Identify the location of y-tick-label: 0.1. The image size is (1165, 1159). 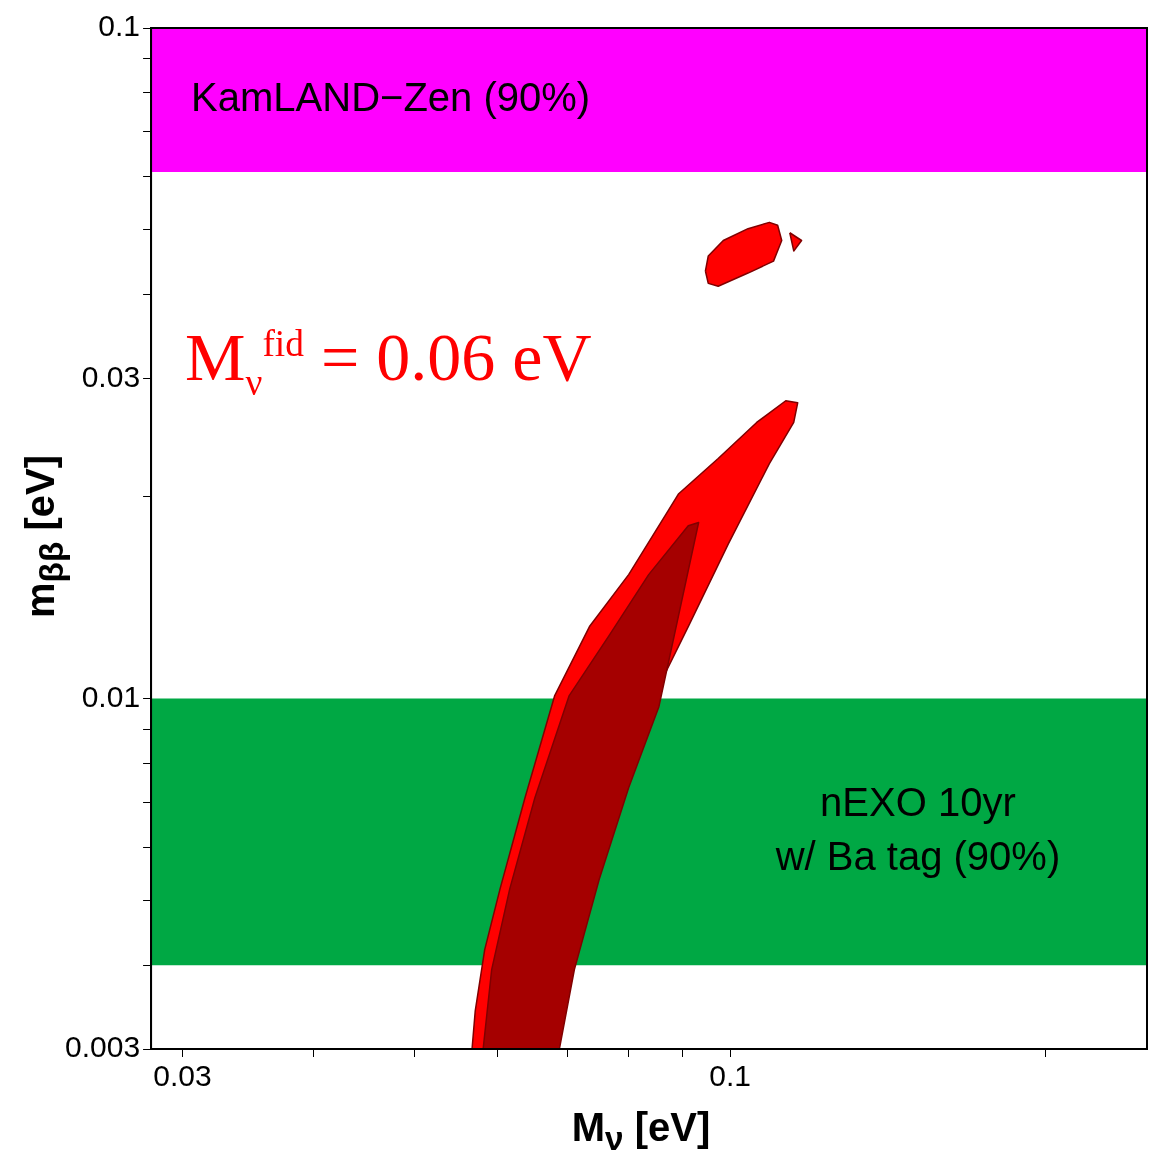
(119, 26).